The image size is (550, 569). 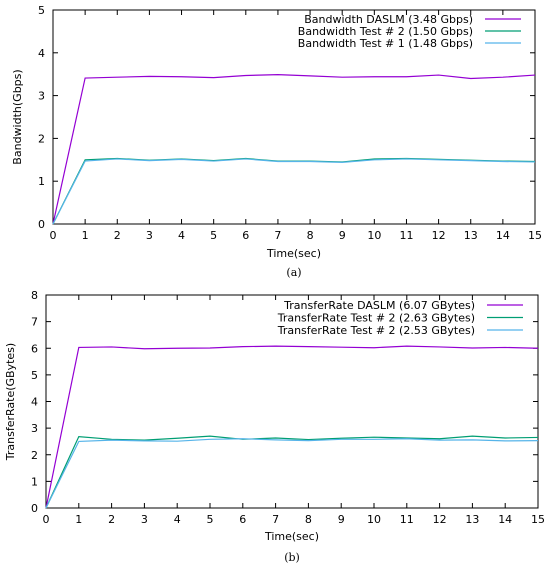 I want to click on figure-caption: (b), so click(x=292, y=557).